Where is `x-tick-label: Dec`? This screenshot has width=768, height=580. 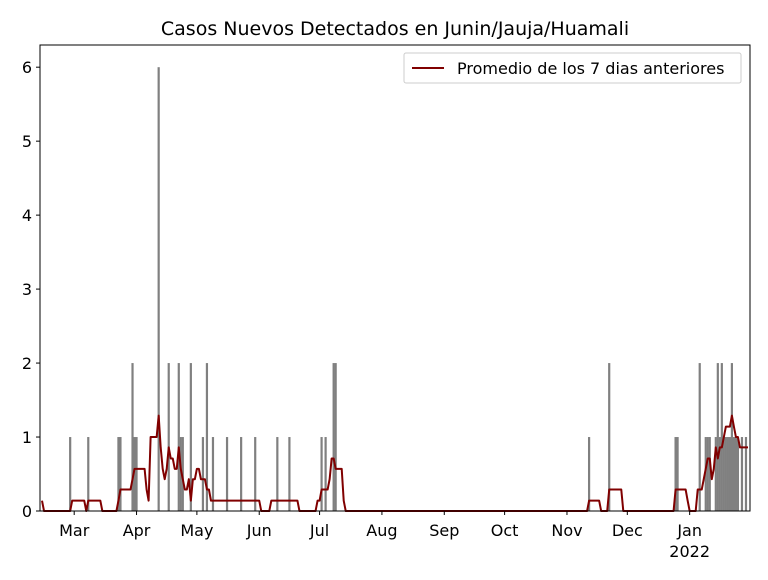
x-tick-label: Dec is located at coordinates (627, 530).